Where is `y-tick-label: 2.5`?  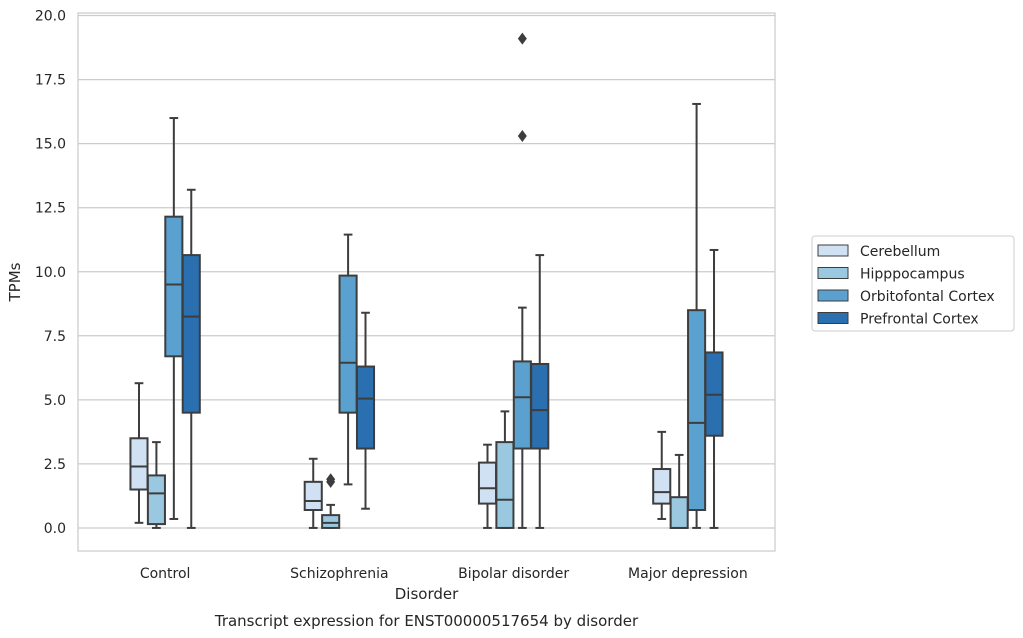
y-tick-label: 2.5 is located at coordinates (55, 465).